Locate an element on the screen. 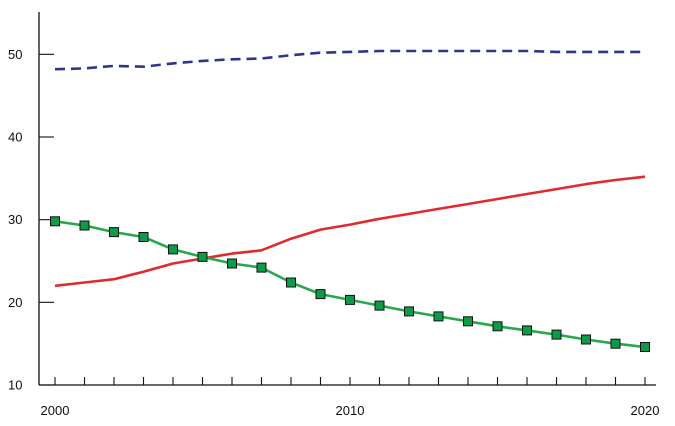  y-tick-label: 30 is located at coordinates (15, 219).